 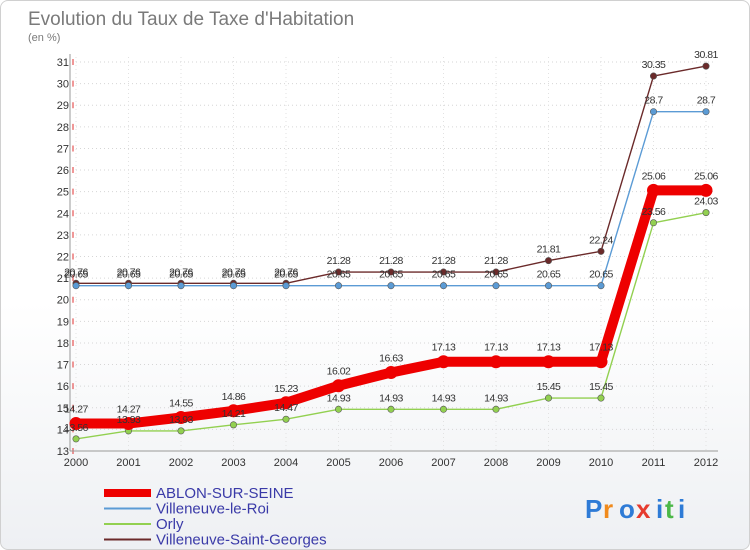 I want to click on logo-letter: i, so click(x=659, y=509).